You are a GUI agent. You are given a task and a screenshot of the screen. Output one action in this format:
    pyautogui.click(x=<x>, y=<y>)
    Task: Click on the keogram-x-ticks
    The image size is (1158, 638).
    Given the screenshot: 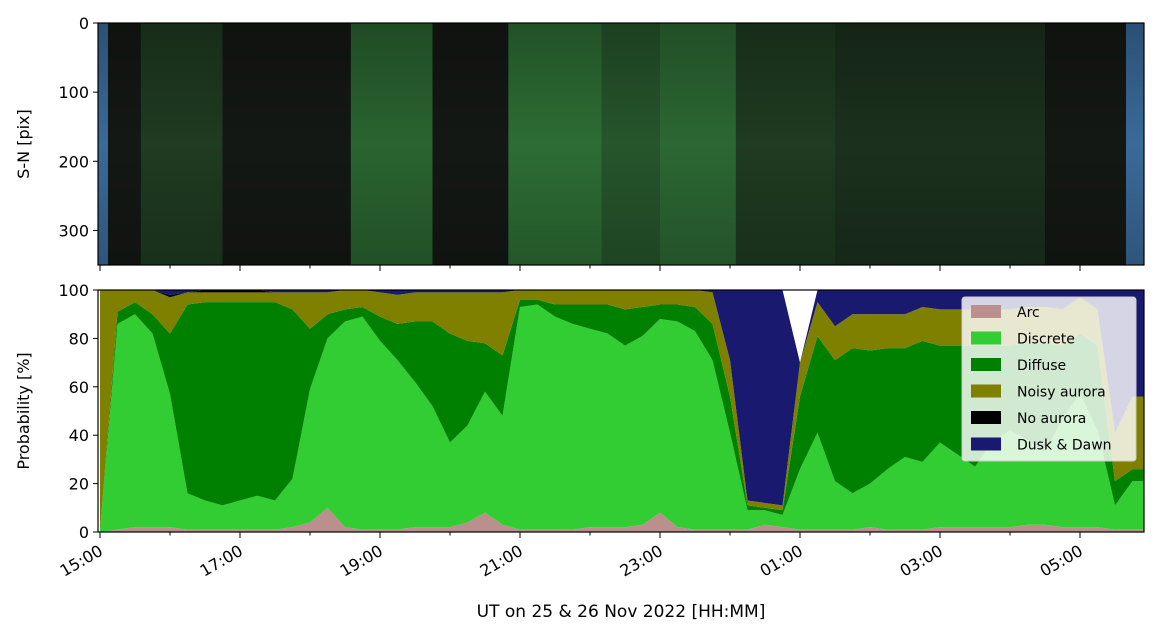 What is the action you would take?
    pyautogui.click(x=590, y=268)
    